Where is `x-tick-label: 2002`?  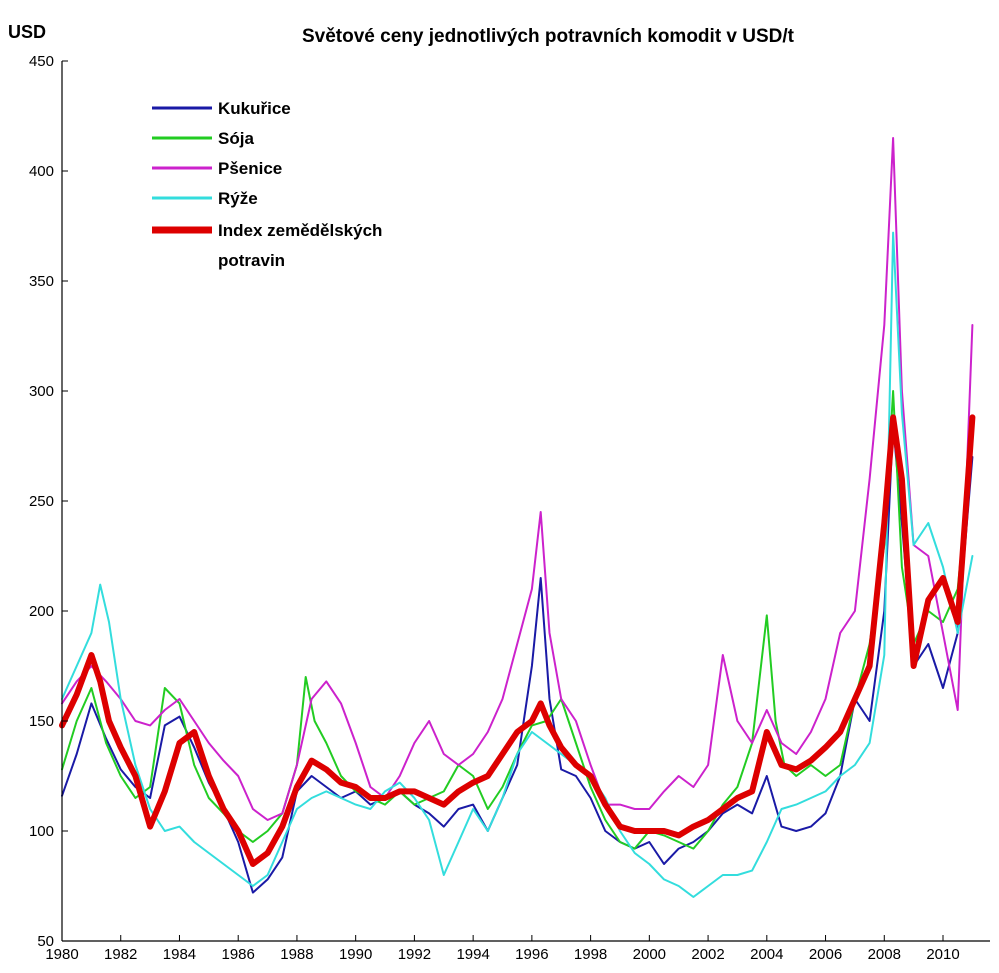
x-tick-label: 2002 is located at coordinates (707, 954).